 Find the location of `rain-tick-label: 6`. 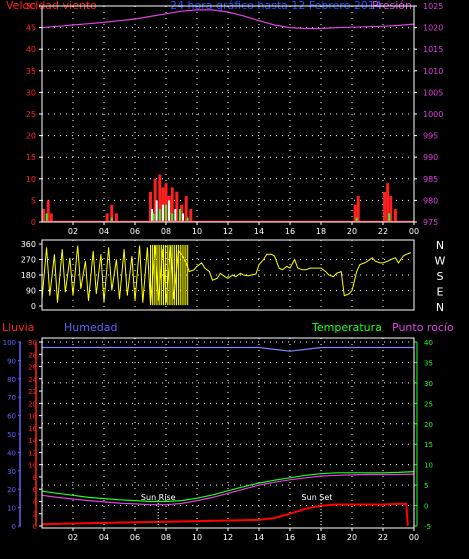

rain-tick-label: 6 is located at coordinates (35, 490).